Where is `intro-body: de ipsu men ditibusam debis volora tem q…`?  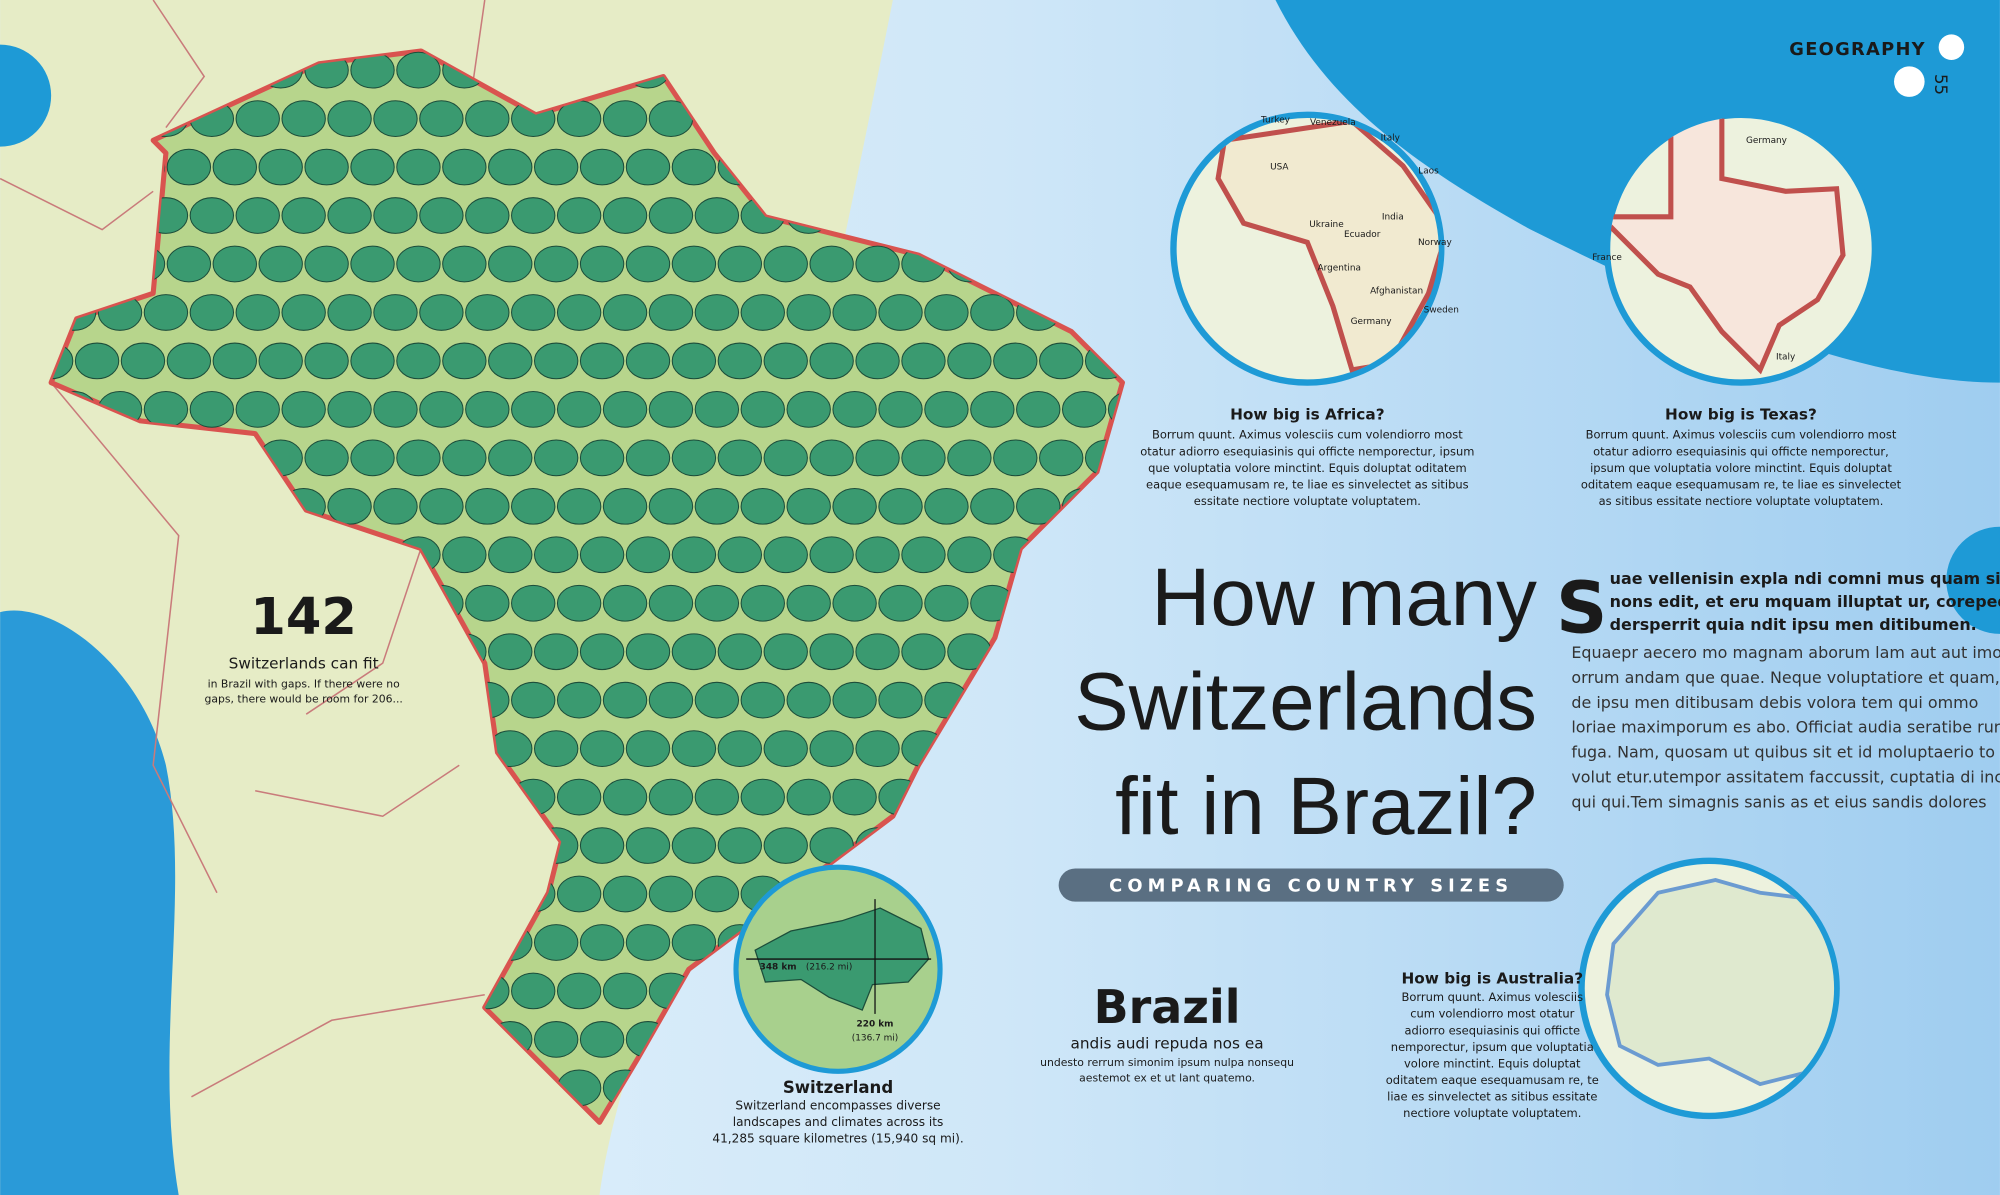
intro-body: de ipsu men ditibusam debis volora tem q… is located at coordinates (1774, 702).